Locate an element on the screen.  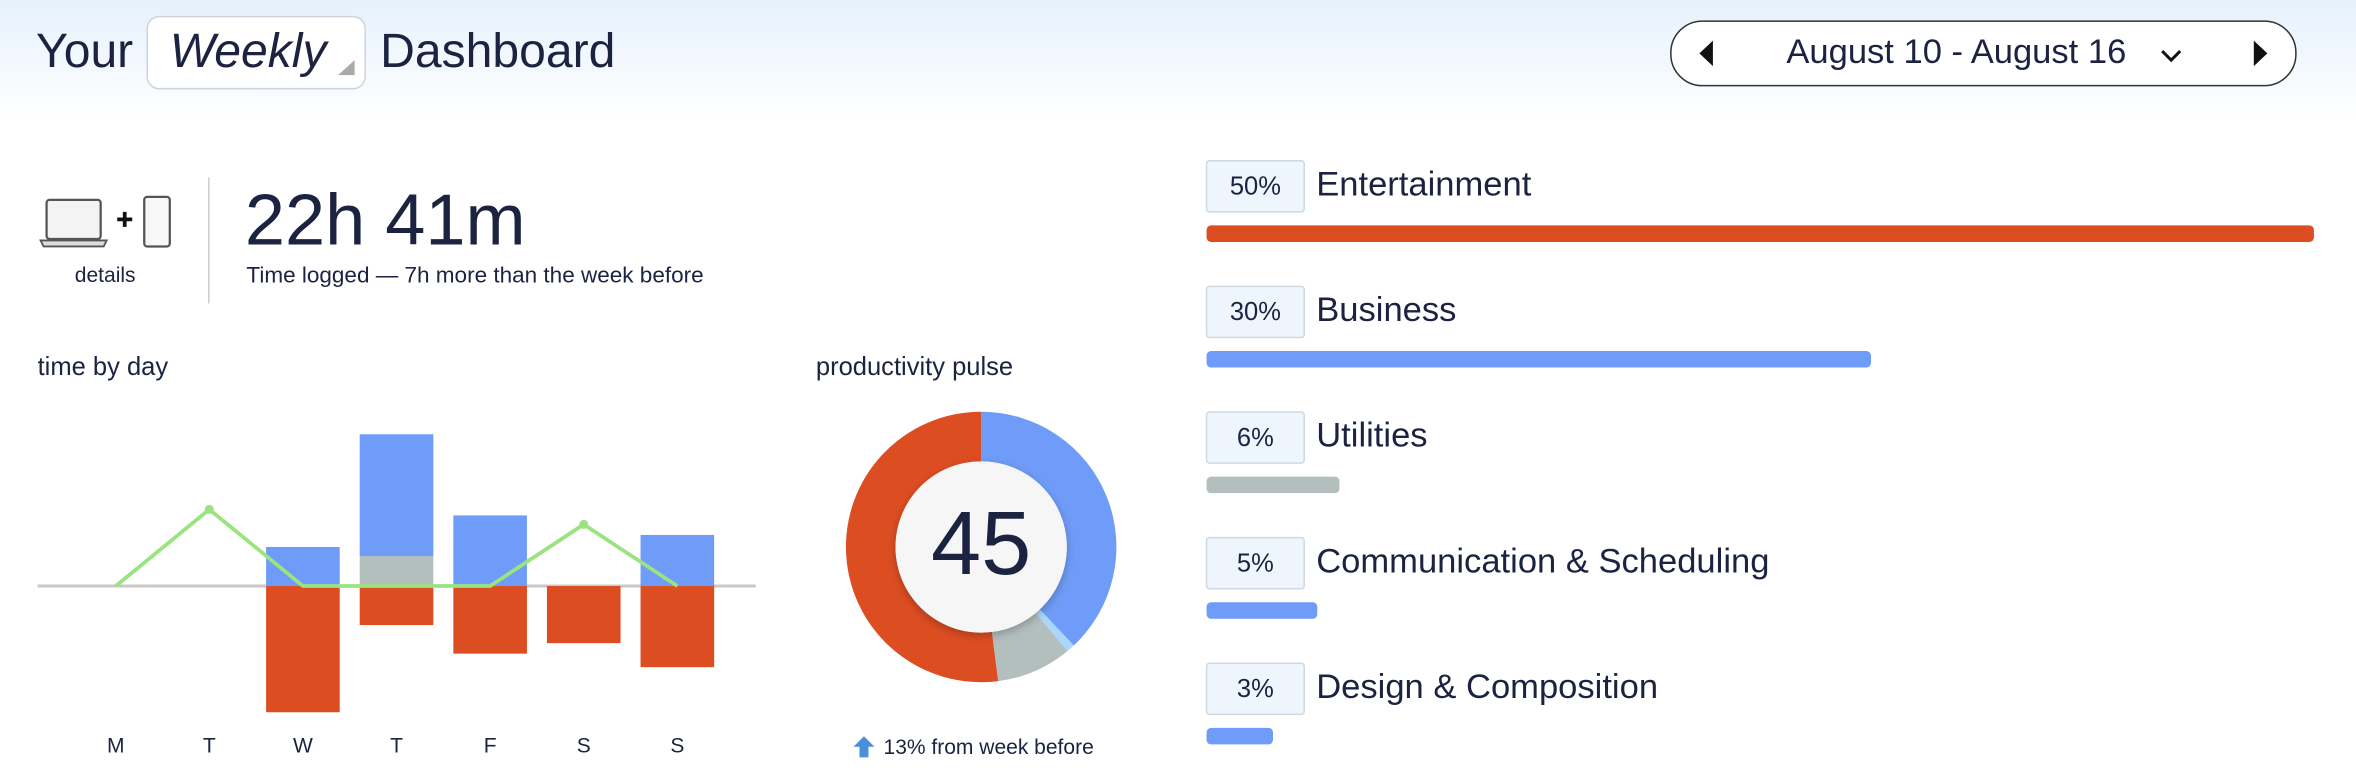
total-time: 22h 41m is located at coordinates (385, 220).